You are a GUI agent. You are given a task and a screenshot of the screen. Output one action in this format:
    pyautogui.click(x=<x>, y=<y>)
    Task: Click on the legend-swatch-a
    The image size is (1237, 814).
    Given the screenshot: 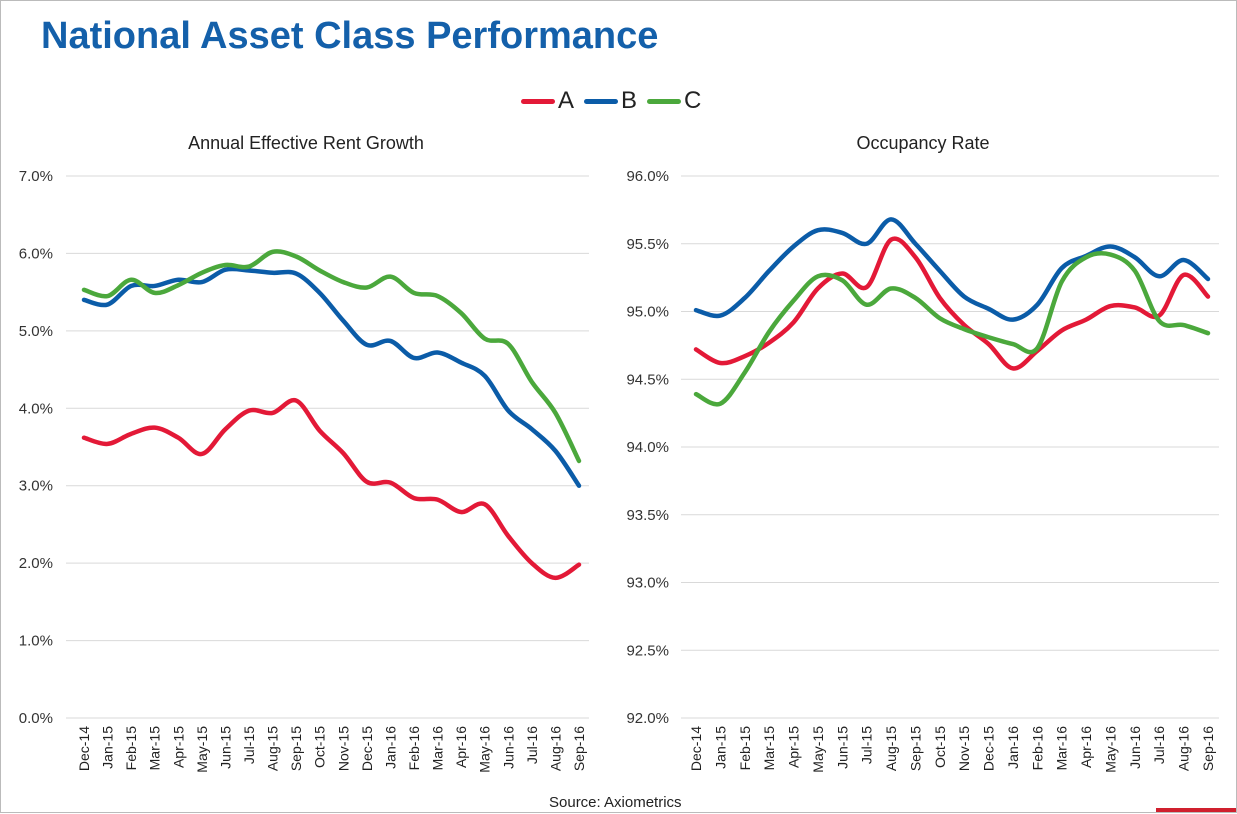 What is the action you would take?
    pyautogui.click(x=538, y=101)
    